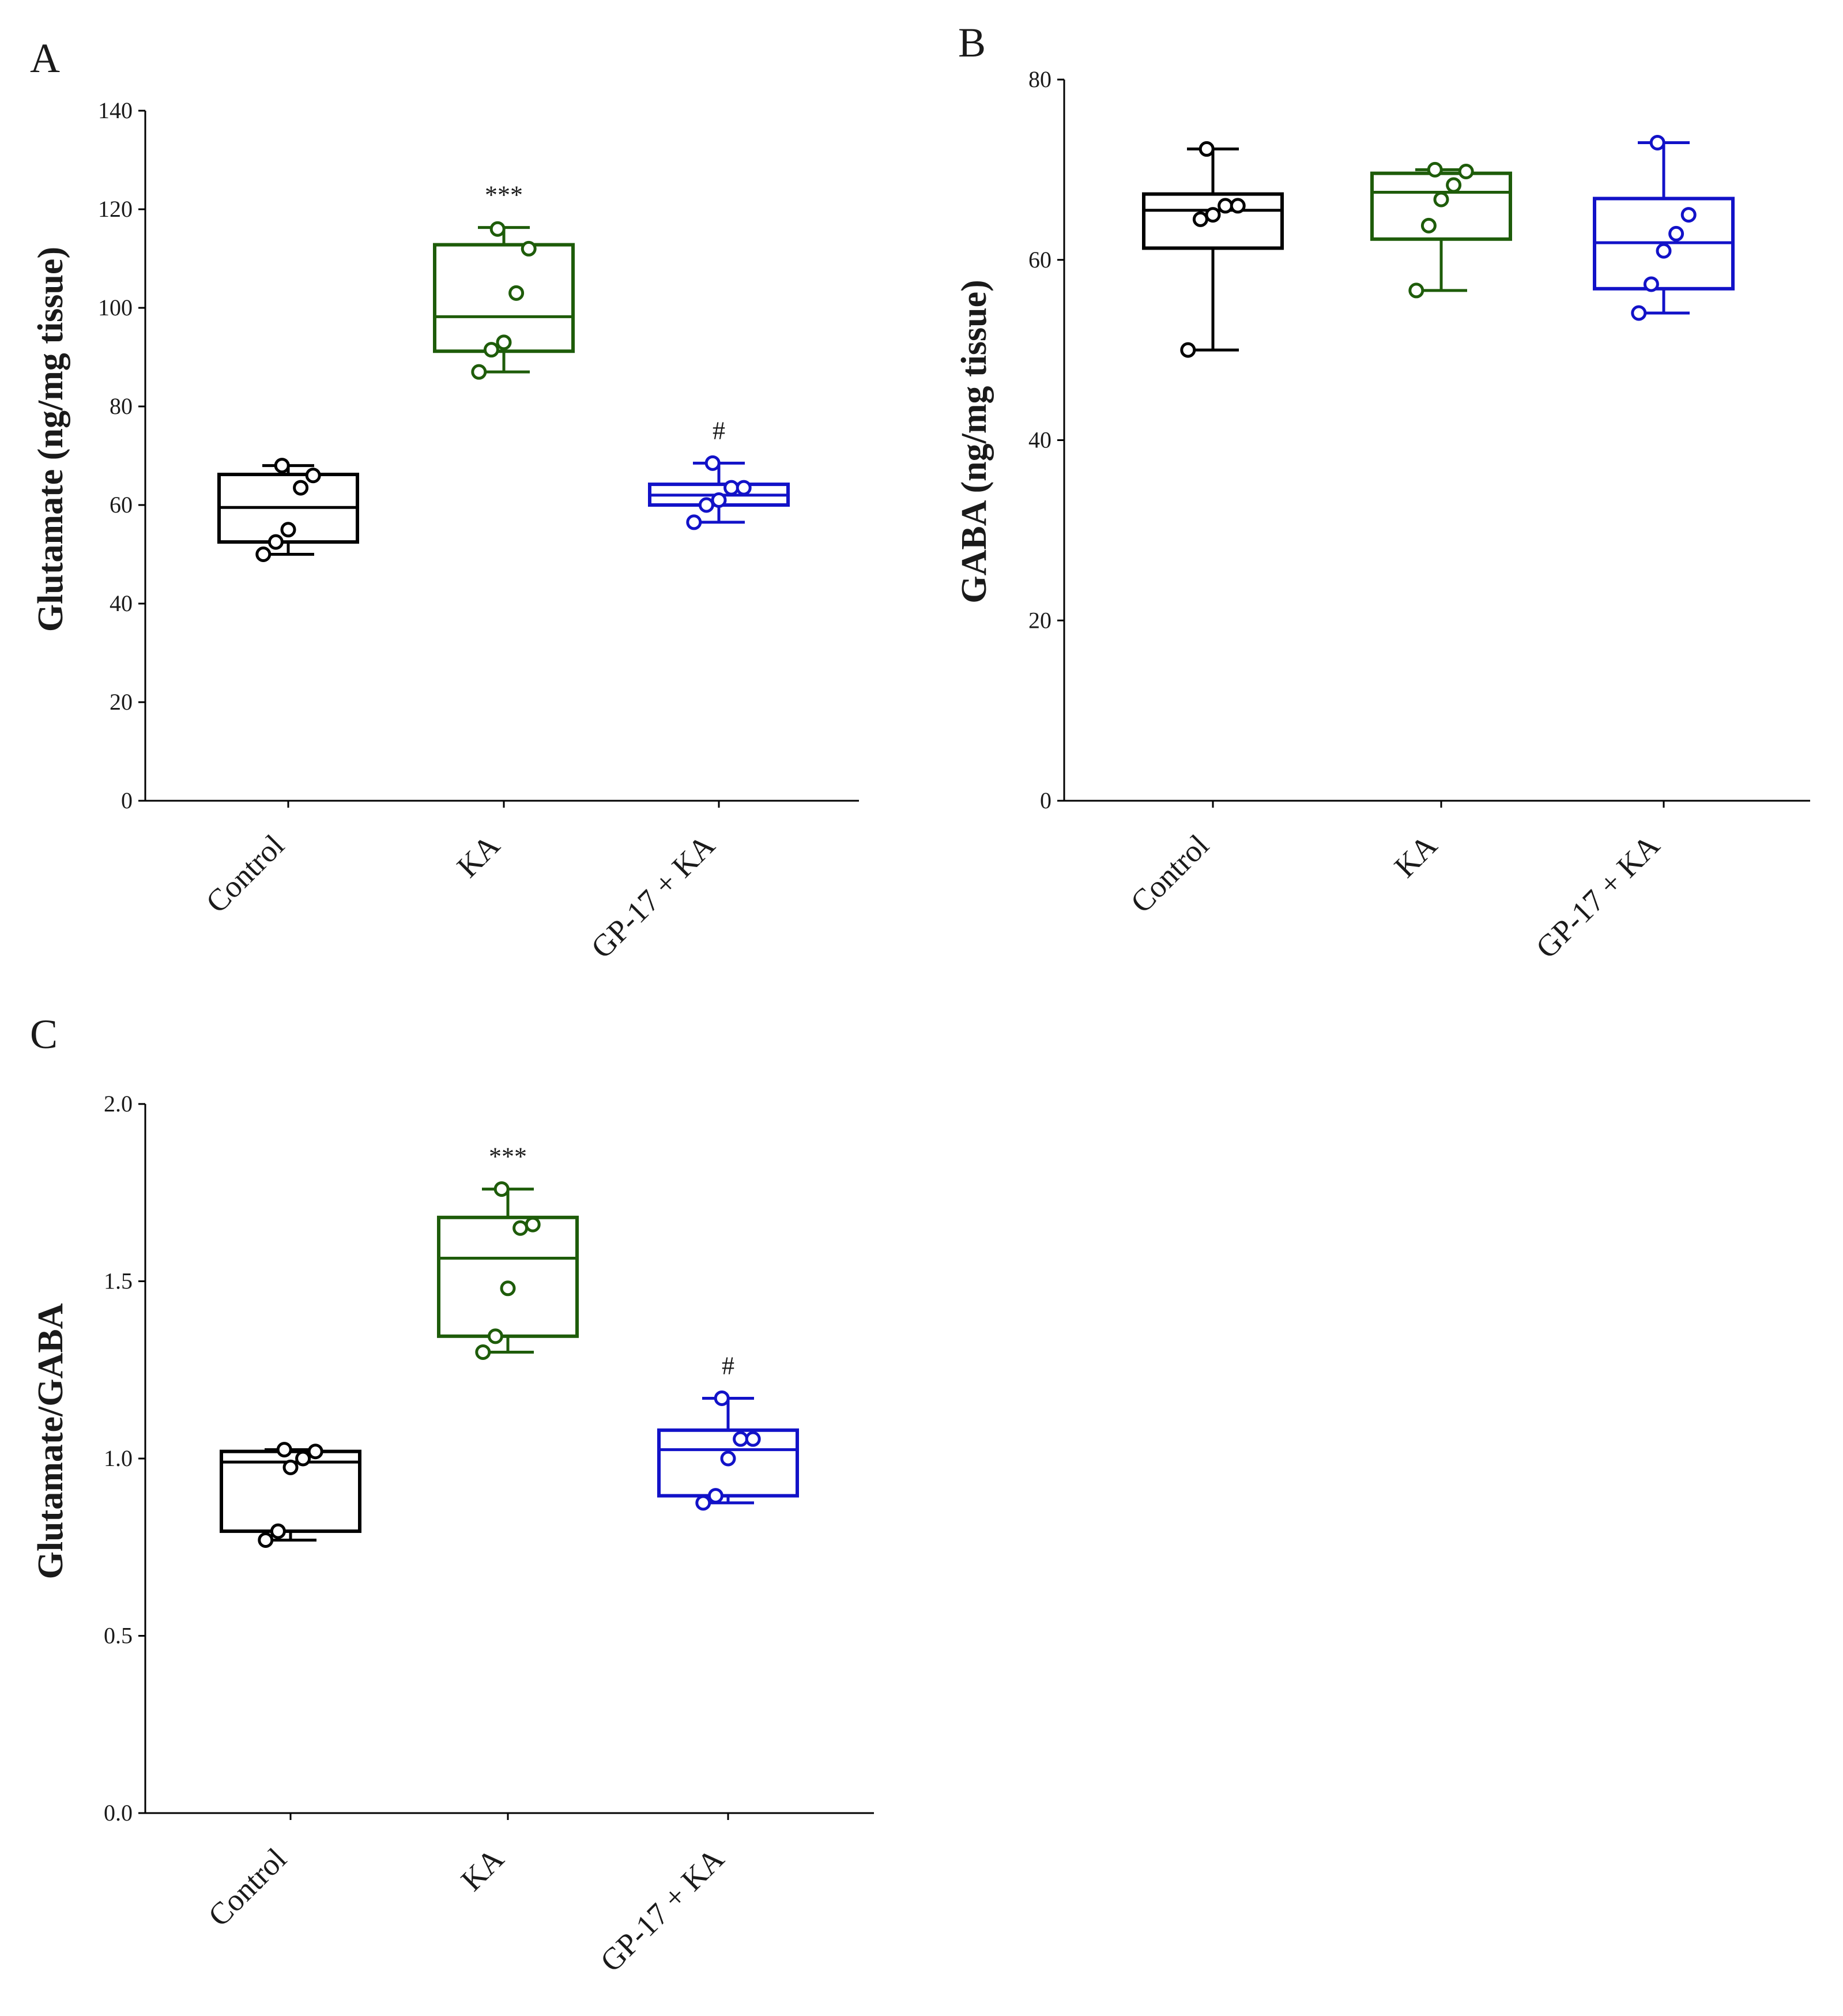 The image size is (1843, 2016). I want to click on y-tick-label: 120, so click(115, 209).